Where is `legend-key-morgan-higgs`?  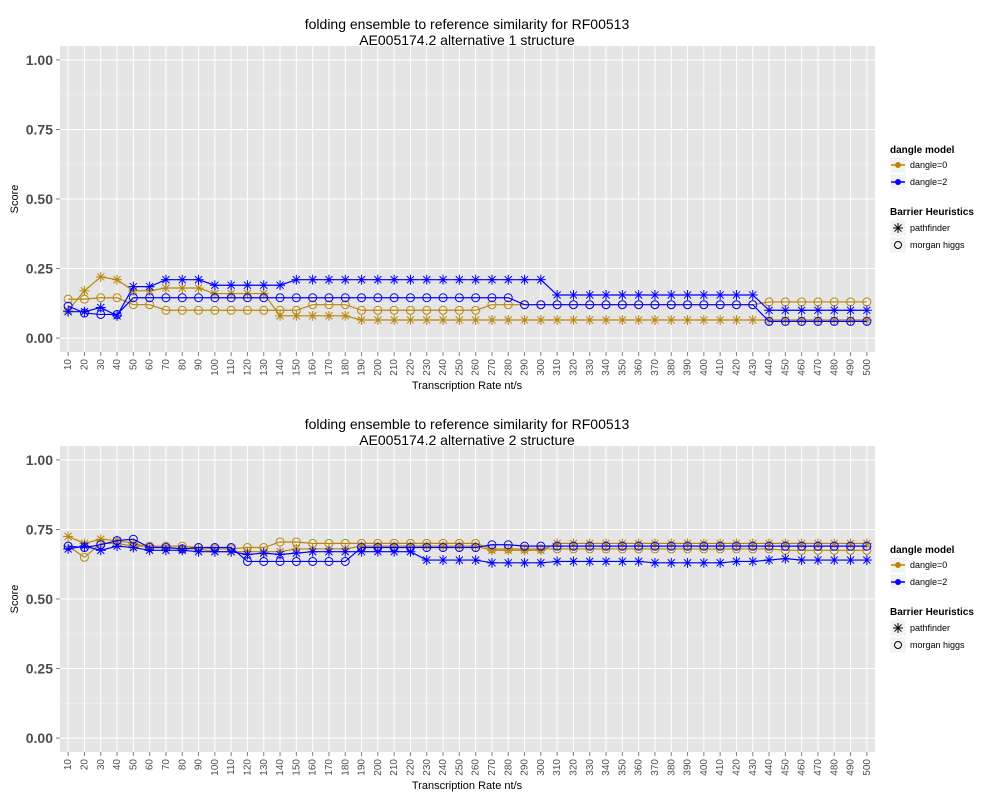
legend-key-morgan-higgs is located at coordinates (898, 245).